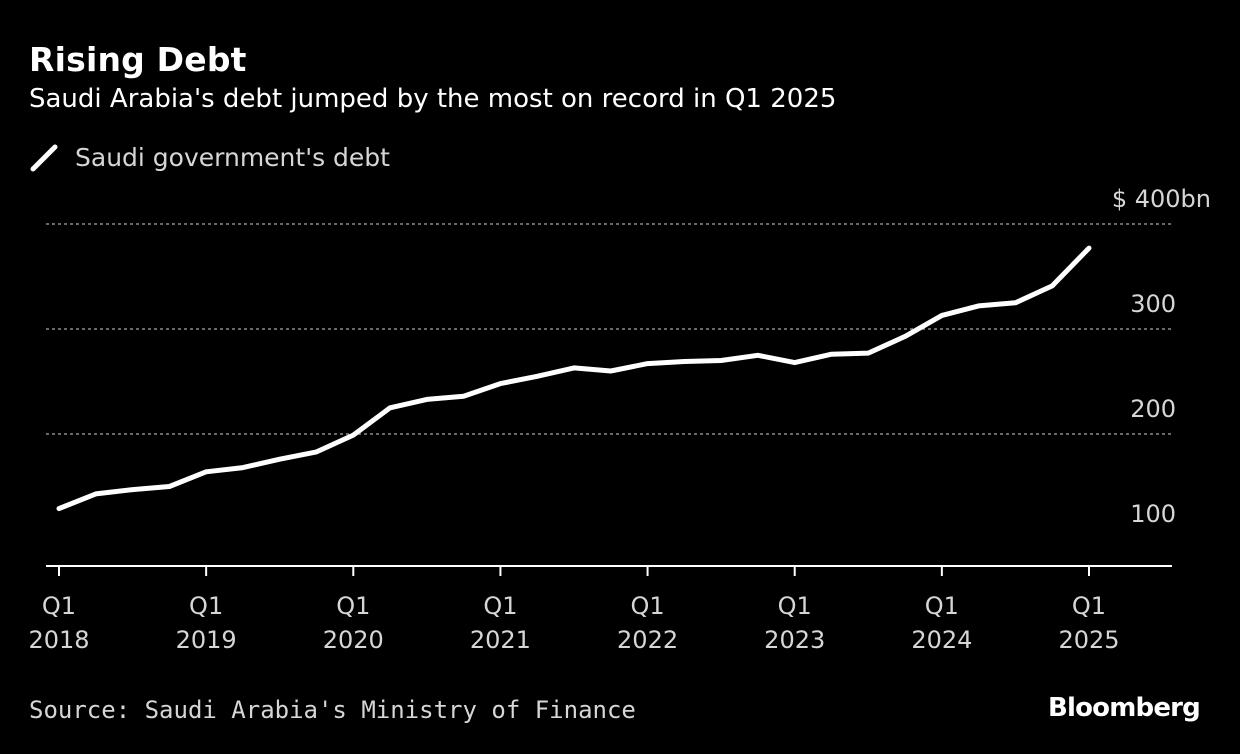 The height and width of the screenshot is (754, 1240). I want to click on x-tick-quarter-2025: Q1, so click(1089, 606).